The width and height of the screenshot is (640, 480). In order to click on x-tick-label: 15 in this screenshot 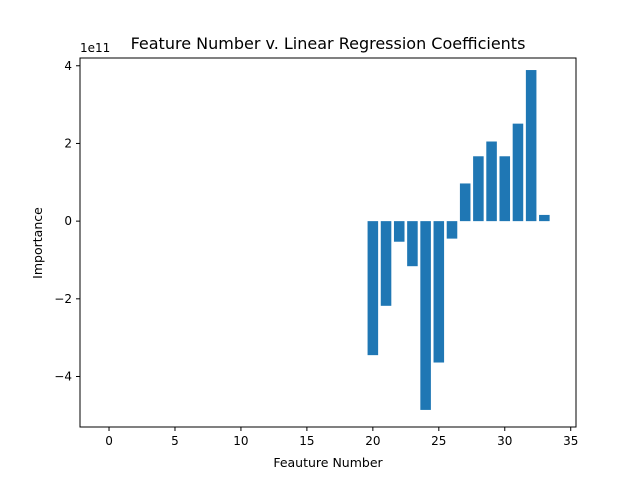, I will do `click(306, 441)`.